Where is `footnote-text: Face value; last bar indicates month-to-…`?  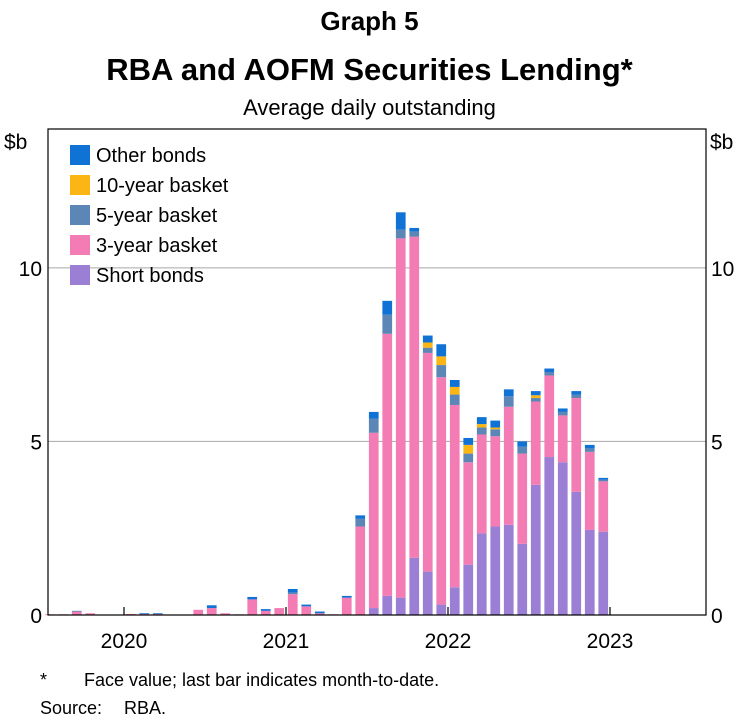
footnote-text: Face value; last bar indicates month-to-… is located at coordinates (262, 680).